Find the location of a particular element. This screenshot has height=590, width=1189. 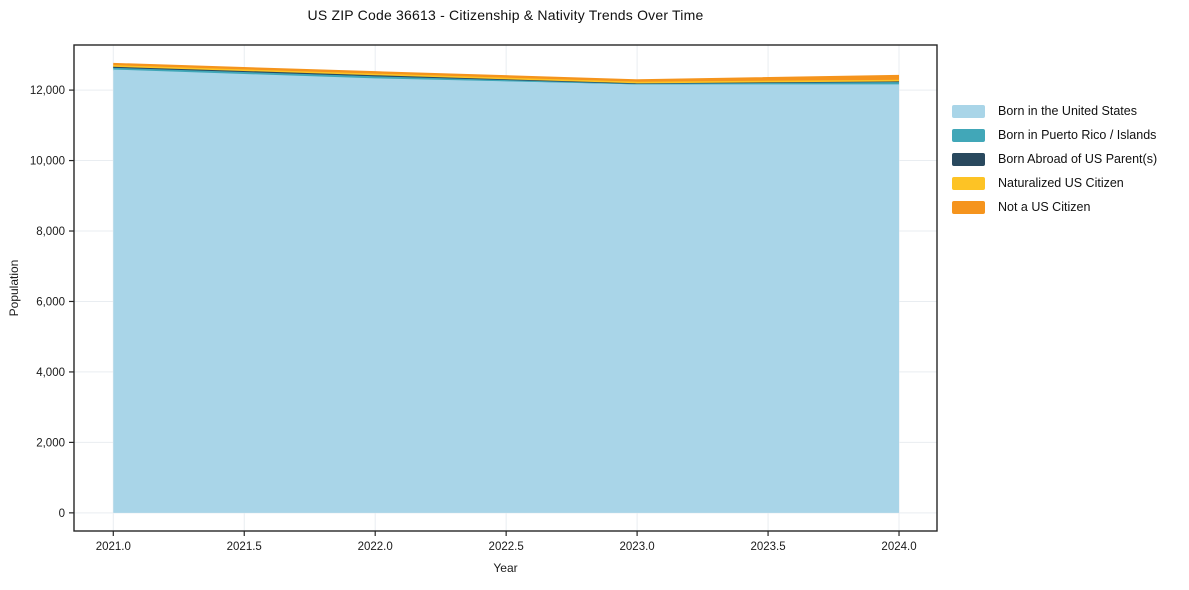

legend-label: Born Abroad of US Parent(s) is located at coordinates (1078, 159).